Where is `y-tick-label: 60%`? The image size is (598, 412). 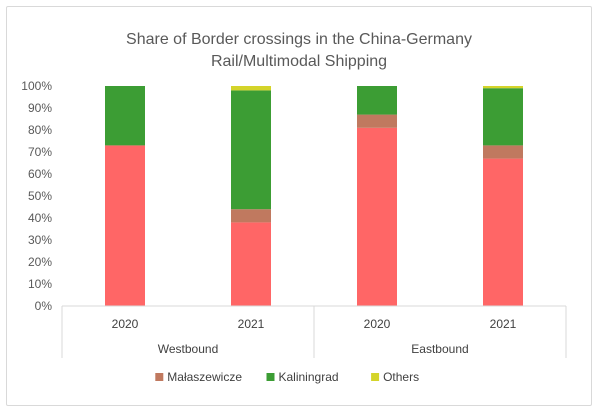
y-tick-label: 60% is located at coordinates (40, 174).